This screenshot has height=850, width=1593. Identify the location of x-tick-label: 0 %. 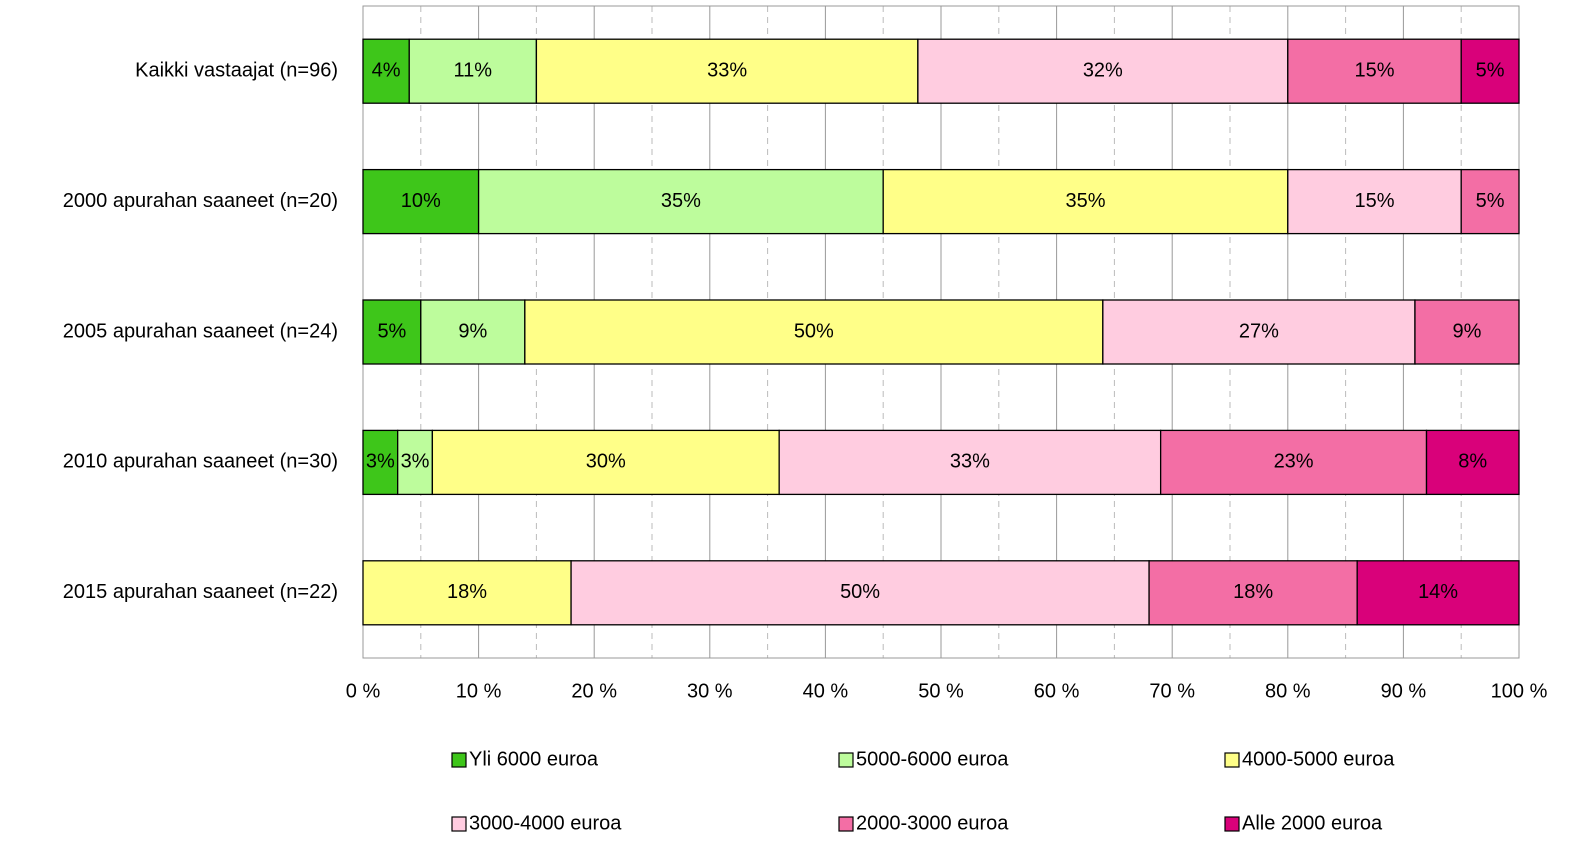
(363, 691).